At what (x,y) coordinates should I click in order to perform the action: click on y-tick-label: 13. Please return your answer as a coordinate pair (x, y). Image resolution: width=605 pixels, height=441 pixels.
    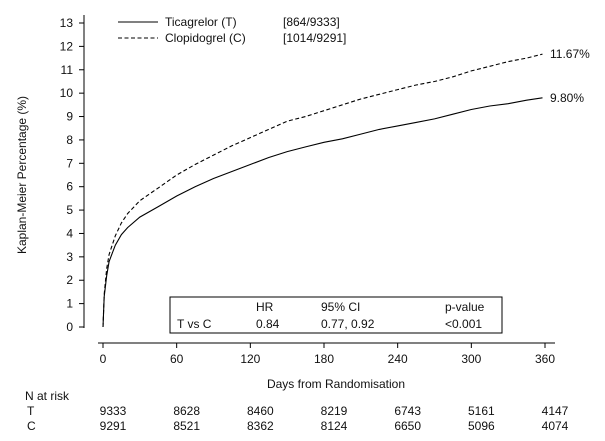
    Looking at the image, I should click on (67, 23).